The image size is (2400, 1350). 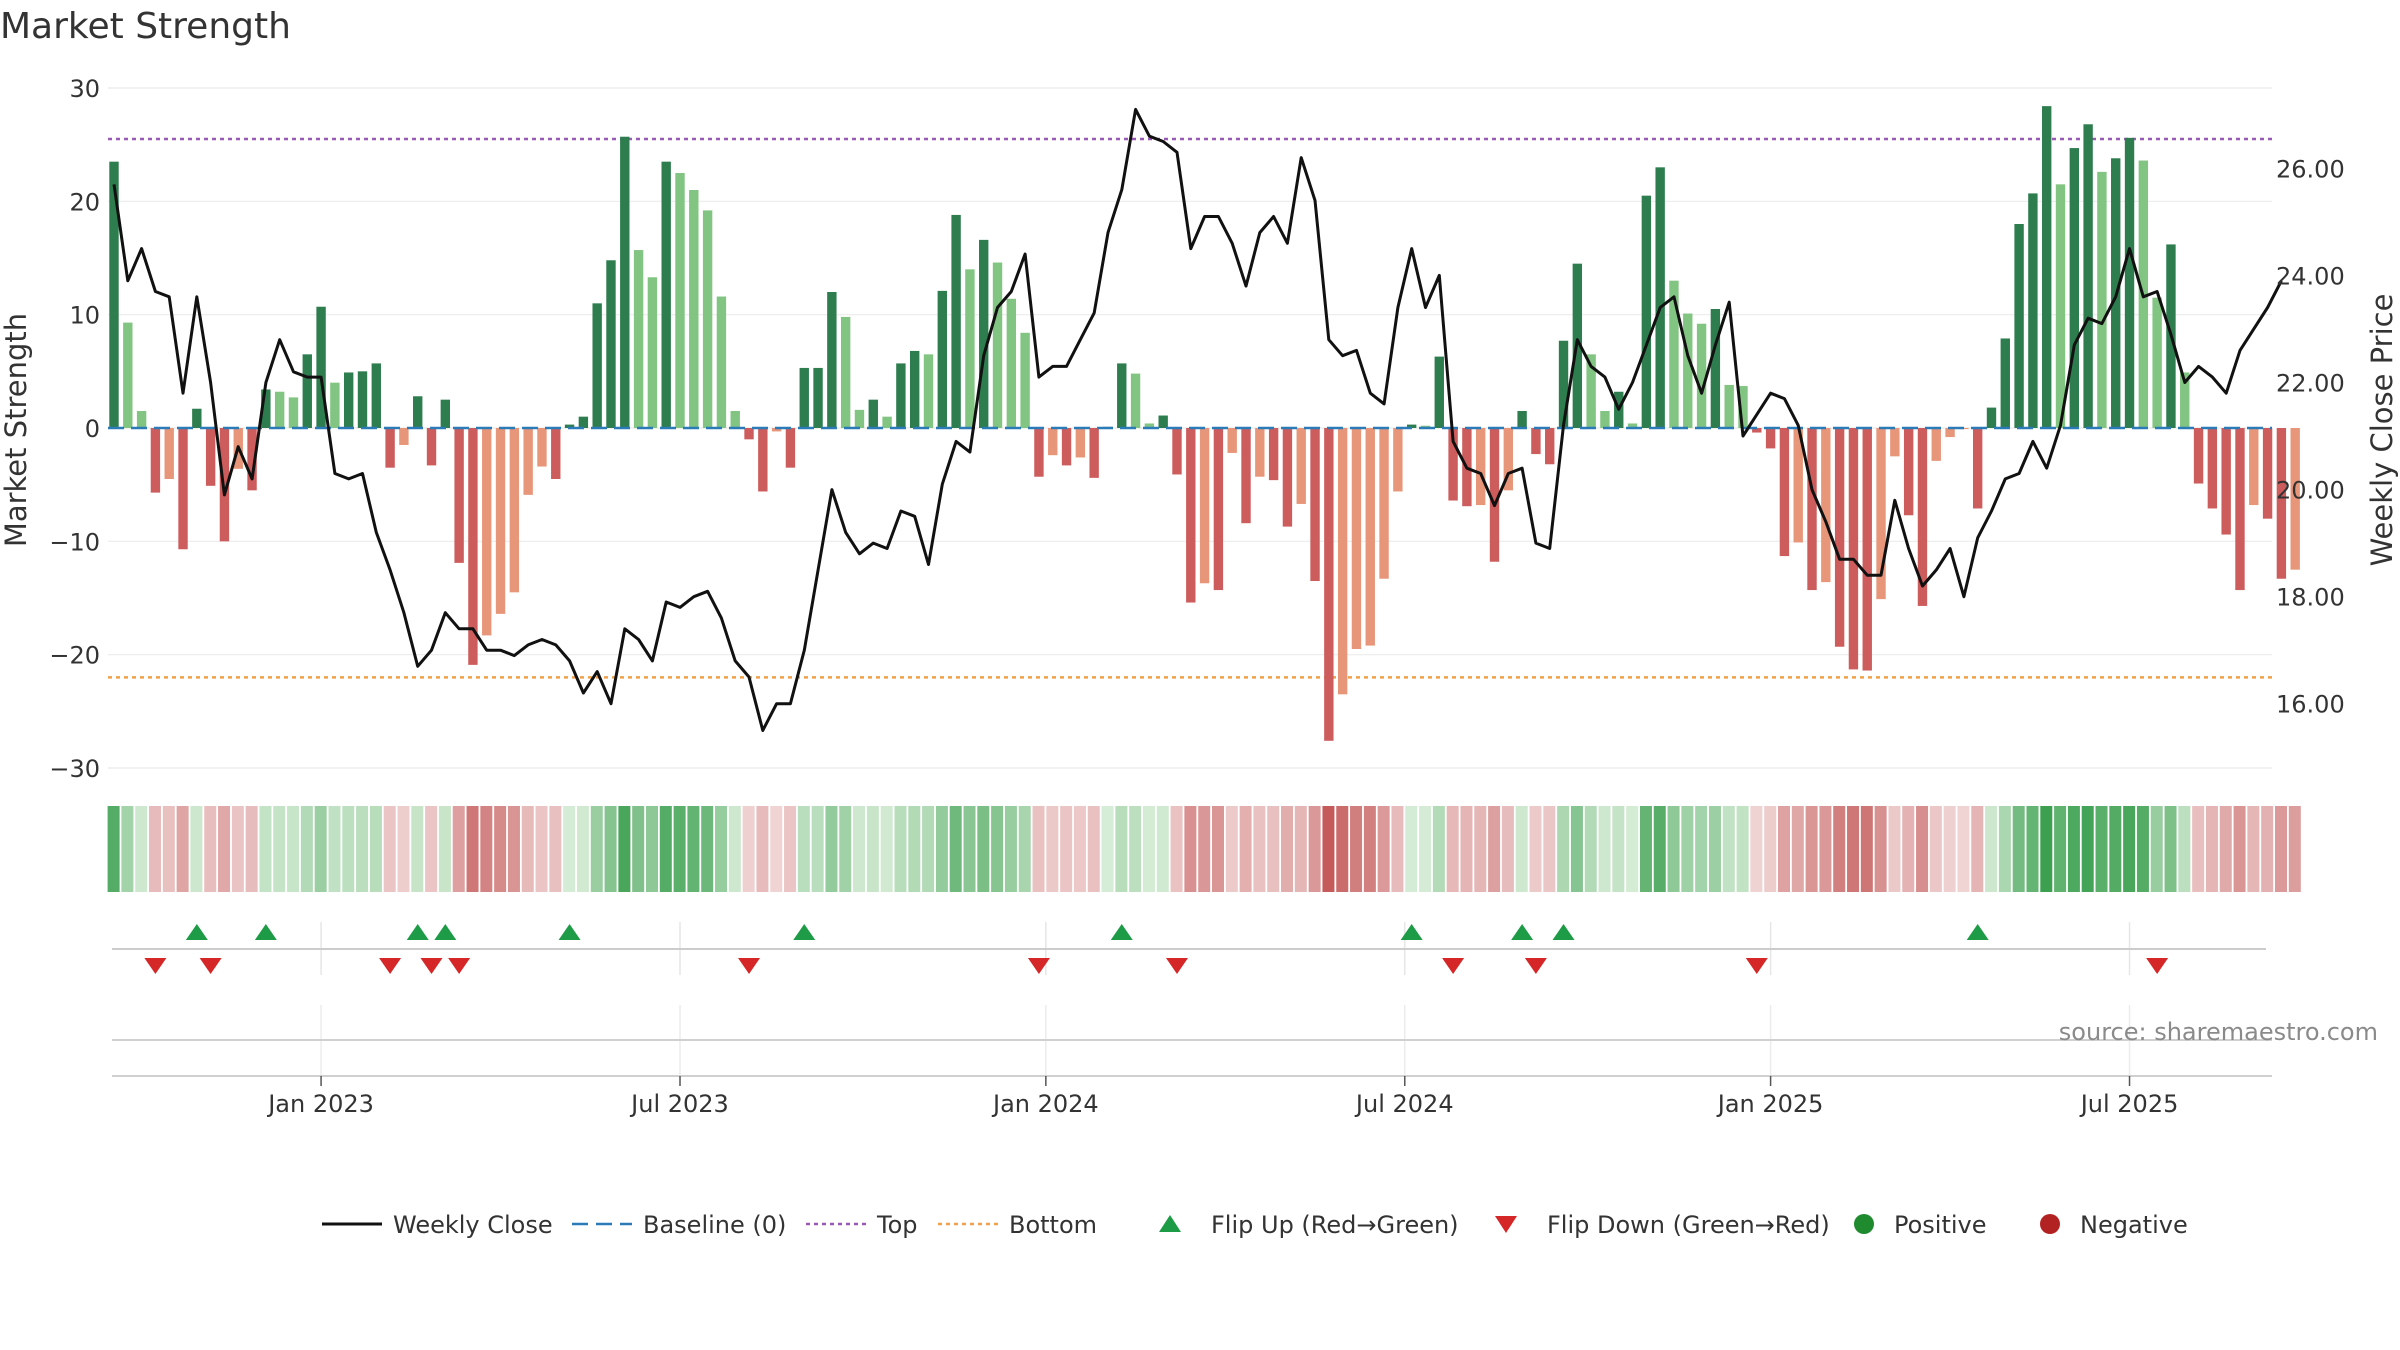 I want to click on left-axis-ticks: 30 20 10 0 −10 −20 −30, so click(x=74, y=429).